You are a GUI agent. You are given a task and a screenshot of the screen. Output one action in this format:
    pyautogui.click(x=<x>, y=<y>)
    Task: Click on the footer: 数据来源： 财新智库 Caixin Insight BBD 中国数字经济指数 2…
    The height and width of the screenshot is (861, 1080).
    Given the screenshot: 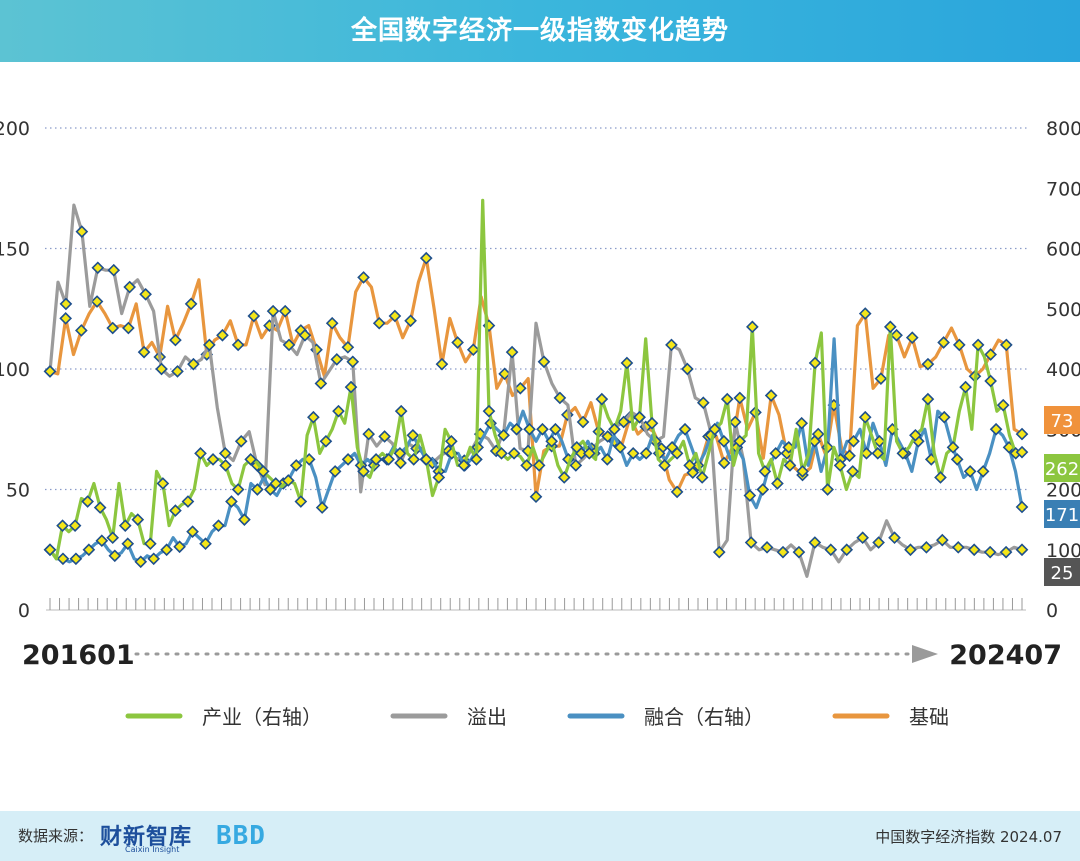 What is the action you would take?
    pyautogui.click(x=540, y=836)
    